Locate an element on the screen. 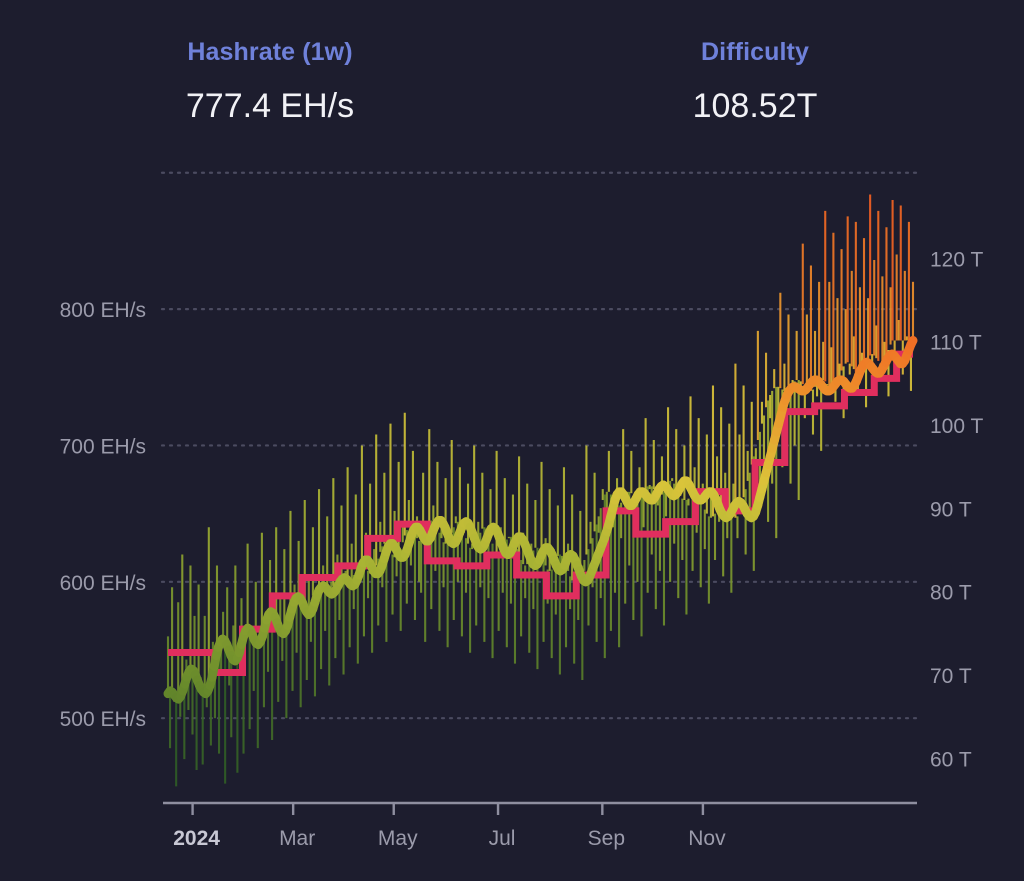 Image resolution: width=1024 pixels, height=881 pixels. y-axis-tick-label: 600 EH/s is located at coordinates (103, 583).